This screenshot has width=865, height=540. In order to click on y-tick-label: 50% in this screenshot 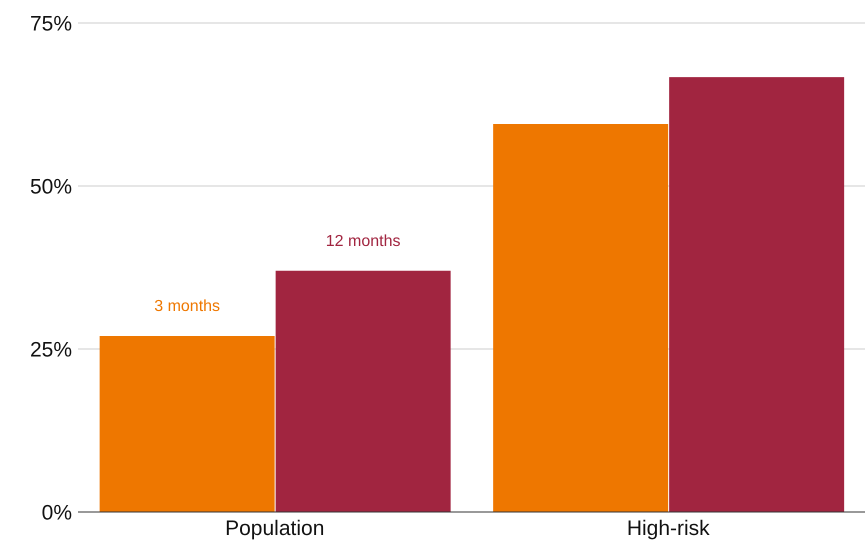, I will do `click(51, 186)`.